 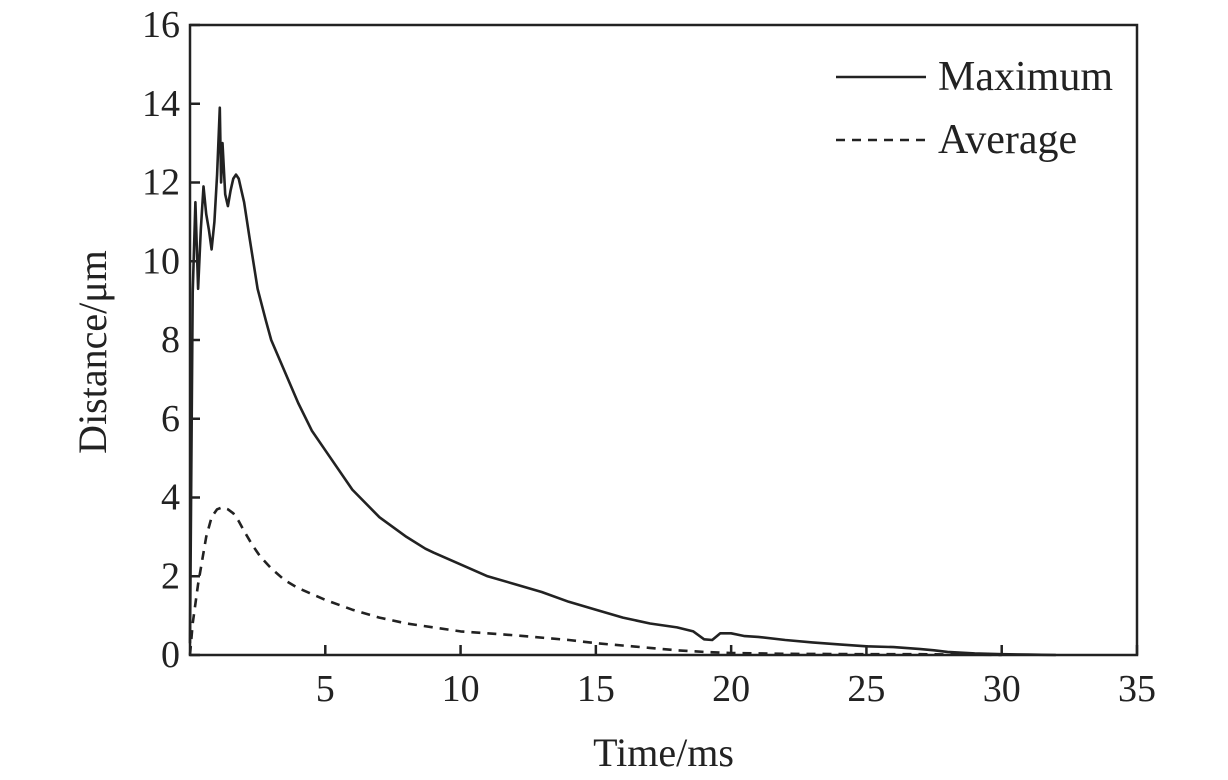 I want to click on y-tick-label-14: 14, so click(x=161, y=104).